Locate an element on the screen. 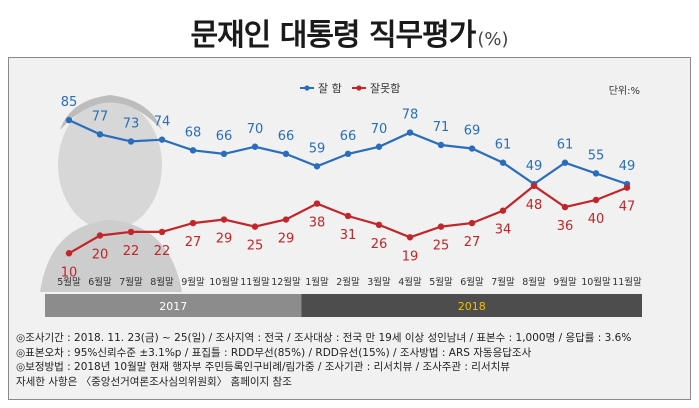  data-label: 20 is located at coordinates (100, 255).